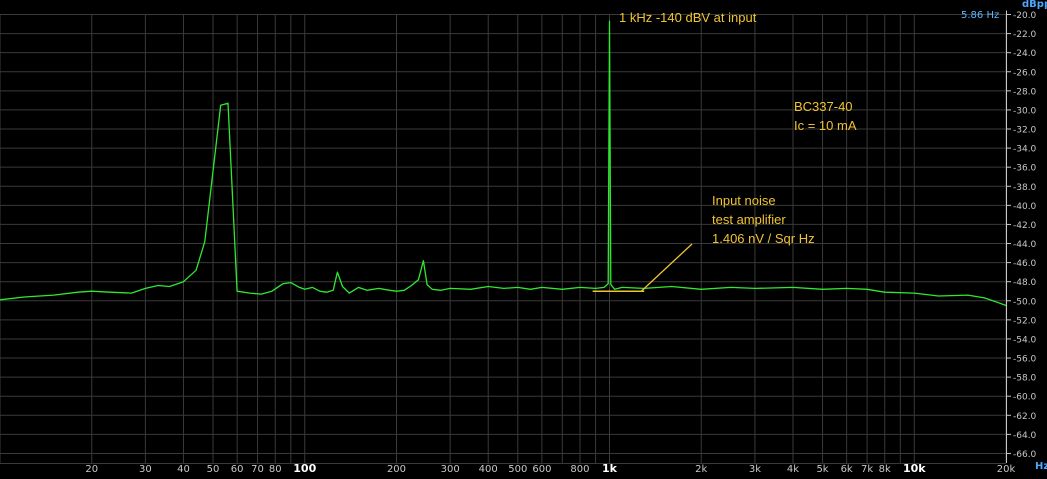  Describe the element at coordinates (1025, 16) in the screenshot. I see `y-tick-label: -20.0` at that location.